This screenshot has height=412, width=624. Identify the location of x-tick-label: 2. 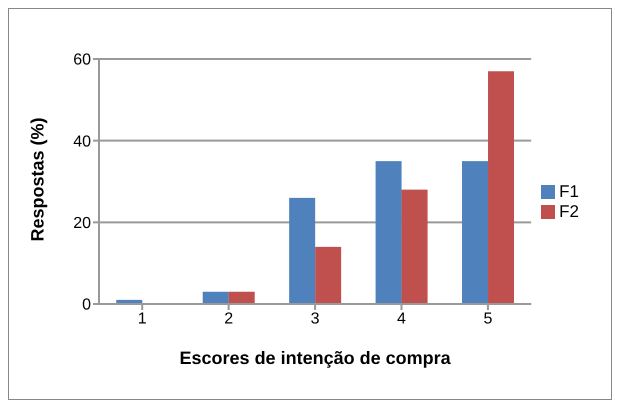
(229, 319).